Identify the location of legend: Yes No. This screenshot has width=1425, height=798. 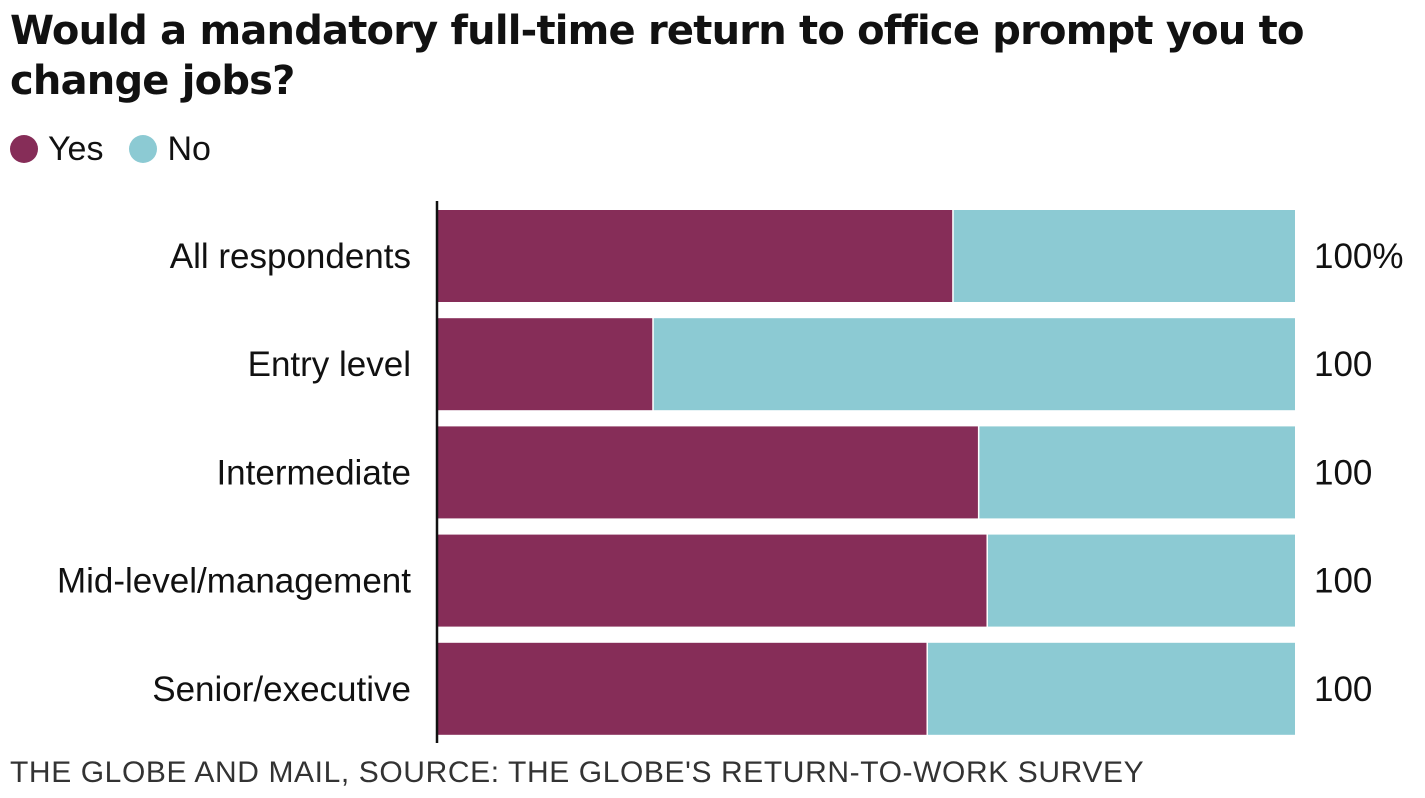
(123, 149).